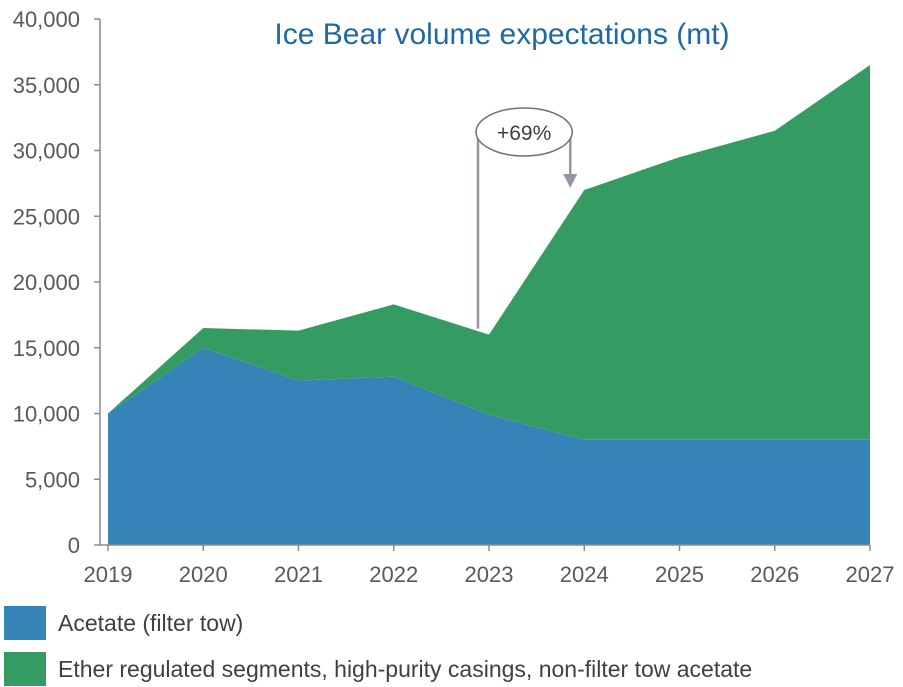 The image size is (903, 687). Describe the element at coordinates (52, 479) in the screenshot. I see `y-tick-label: 5,000` at that location.